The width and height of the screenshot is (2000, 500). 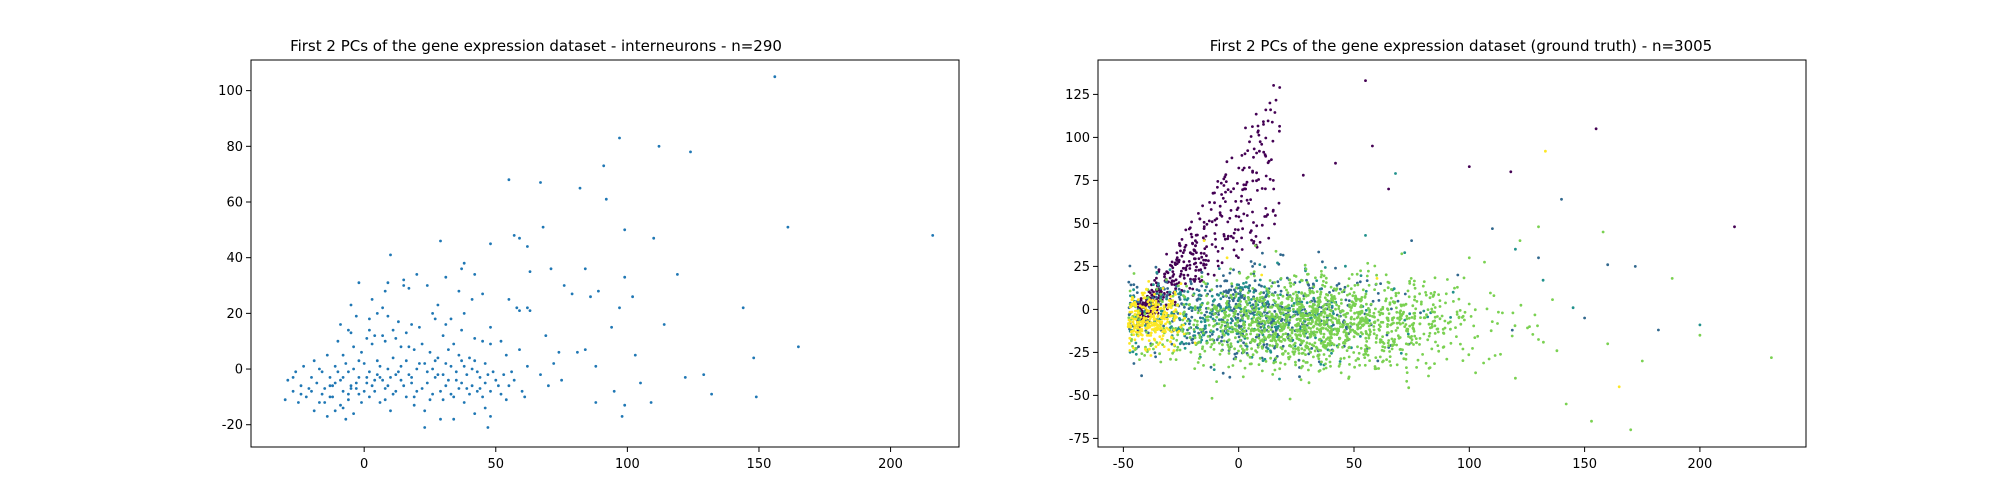 I want to click on y-tick-label: 0, so click(x=239, y=370).